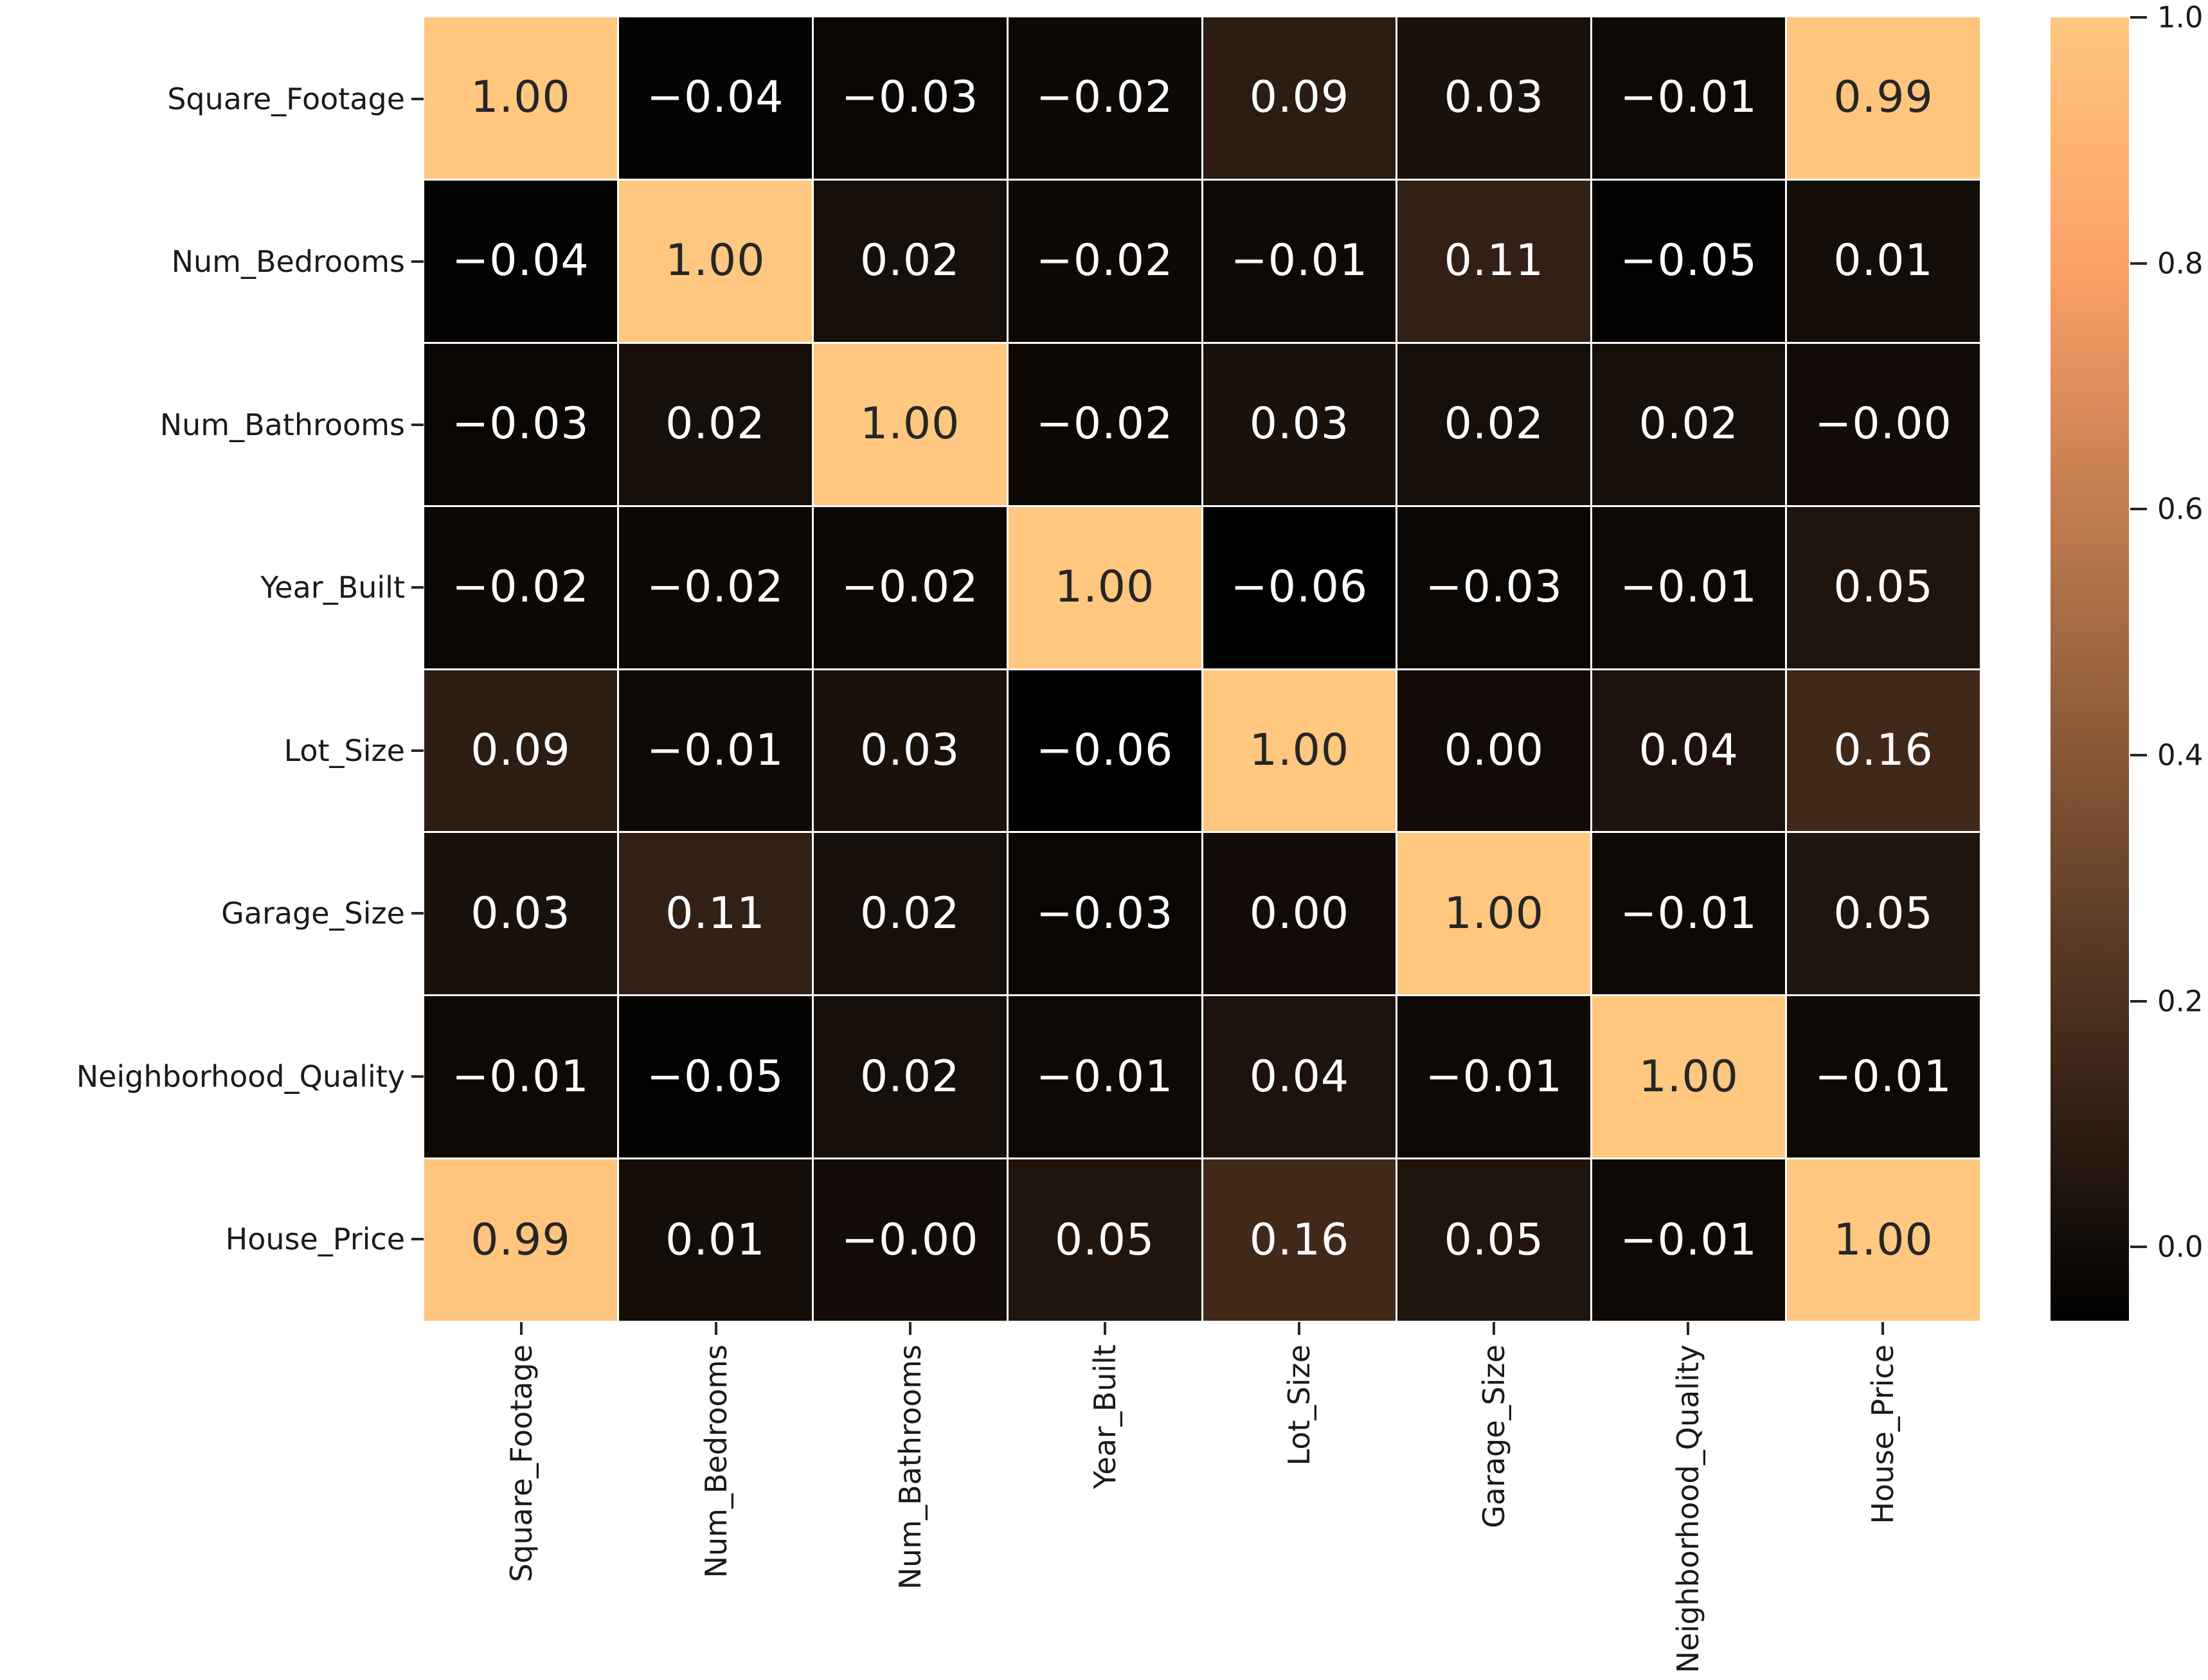 The width and height of the screenshot is (2208, 1680). What do you see at coordinates (2090, 669) in the screenshot?
I see `colorbar-gradient` at bounding box center [2090, 669].